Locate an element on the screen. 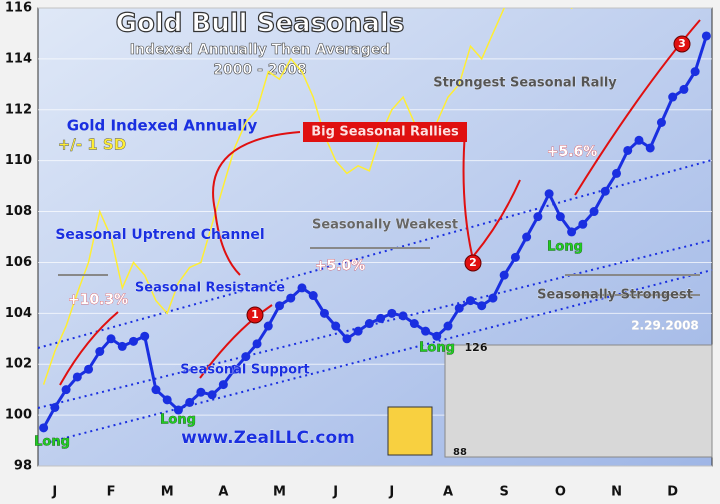 The image size is (720, 504). y-tick-label: 98 is located at coordinates (23, 466).